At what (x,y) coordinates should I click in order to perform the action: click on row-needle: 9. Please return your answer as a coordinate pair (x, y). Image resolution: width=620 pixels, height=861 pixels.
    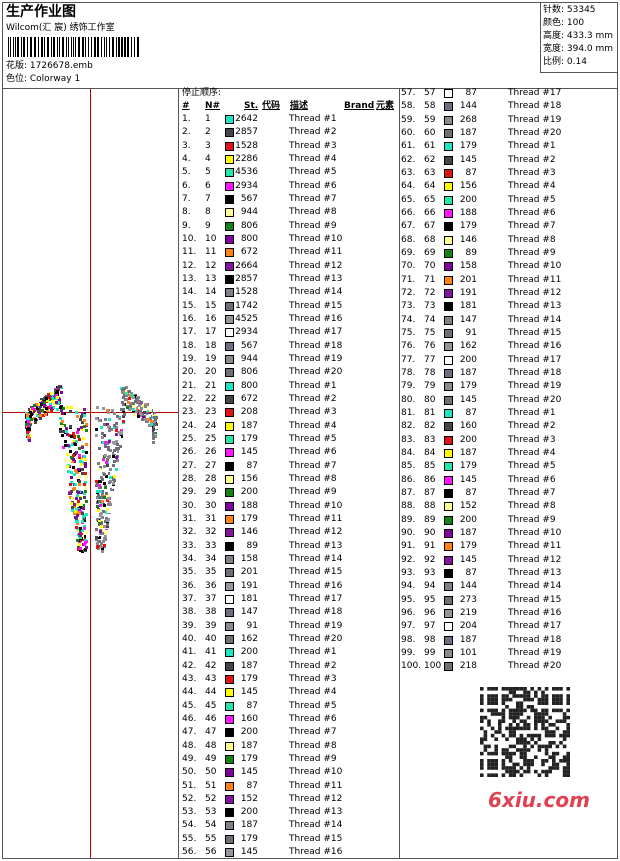
    Looking at the image, I should click on (208, 225).